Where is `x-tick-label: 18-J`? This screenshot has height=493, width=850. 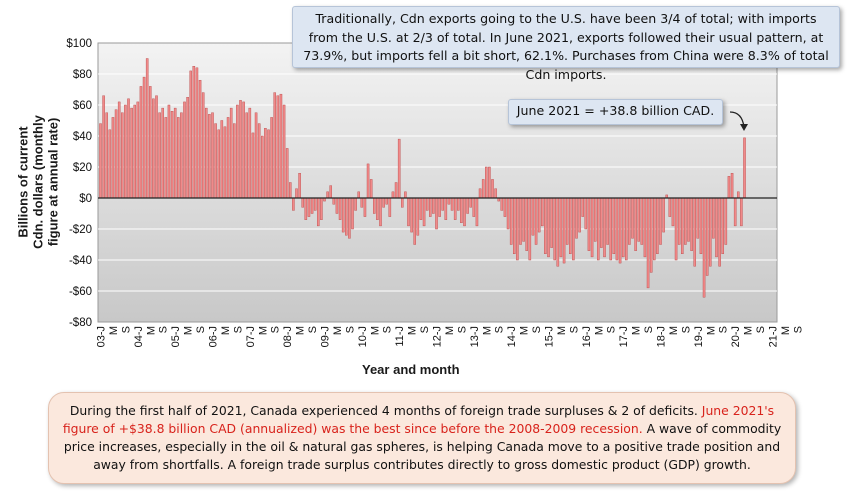 x-tick-label: 18-J is located at coordinates (662, 336).